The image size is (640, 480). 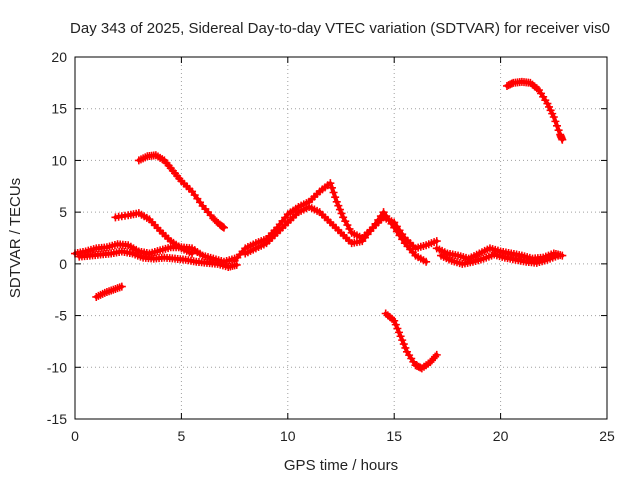 What do you see at coordinates (61, 316) in the screenshot?
I see `y-tick-label: -5` at bounding box center [61, 316].